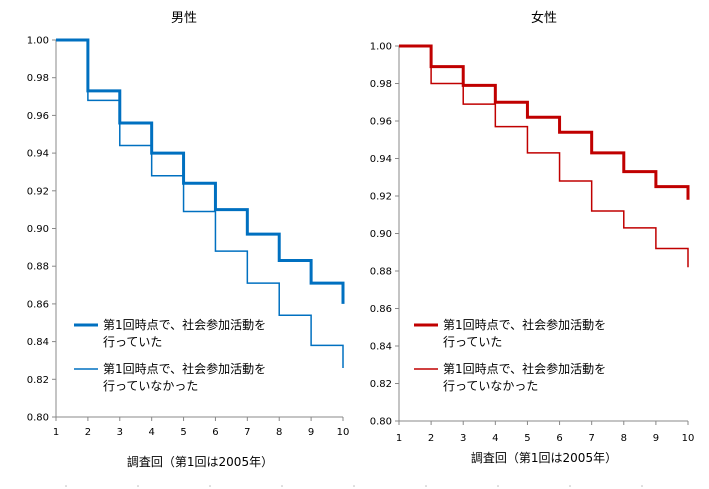 This screenshot has width=709, height=489. What do you see at coordinates (544, 18) in the screenshot?
I see `chart-title: 女性` at bounding box center [544, 18].